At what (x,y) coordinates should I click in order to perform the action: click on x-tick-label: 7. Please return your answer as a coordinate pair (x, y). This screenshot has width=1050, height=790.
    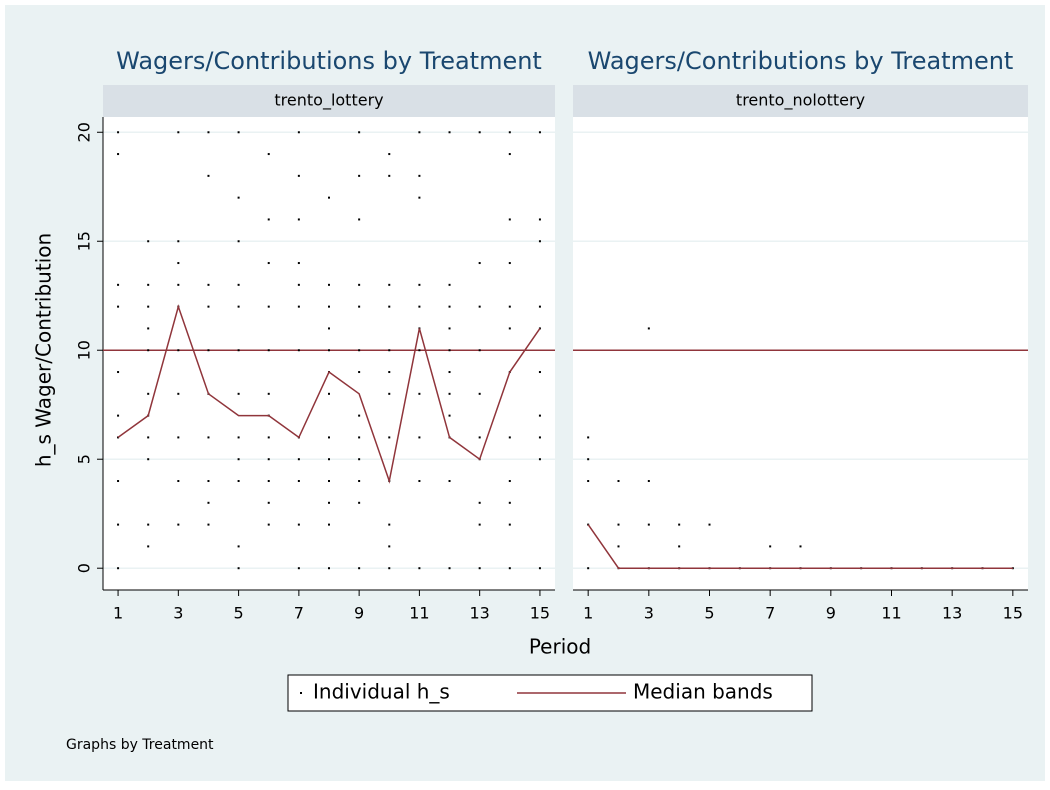
    Looking at the image, I should click on (299, 613).